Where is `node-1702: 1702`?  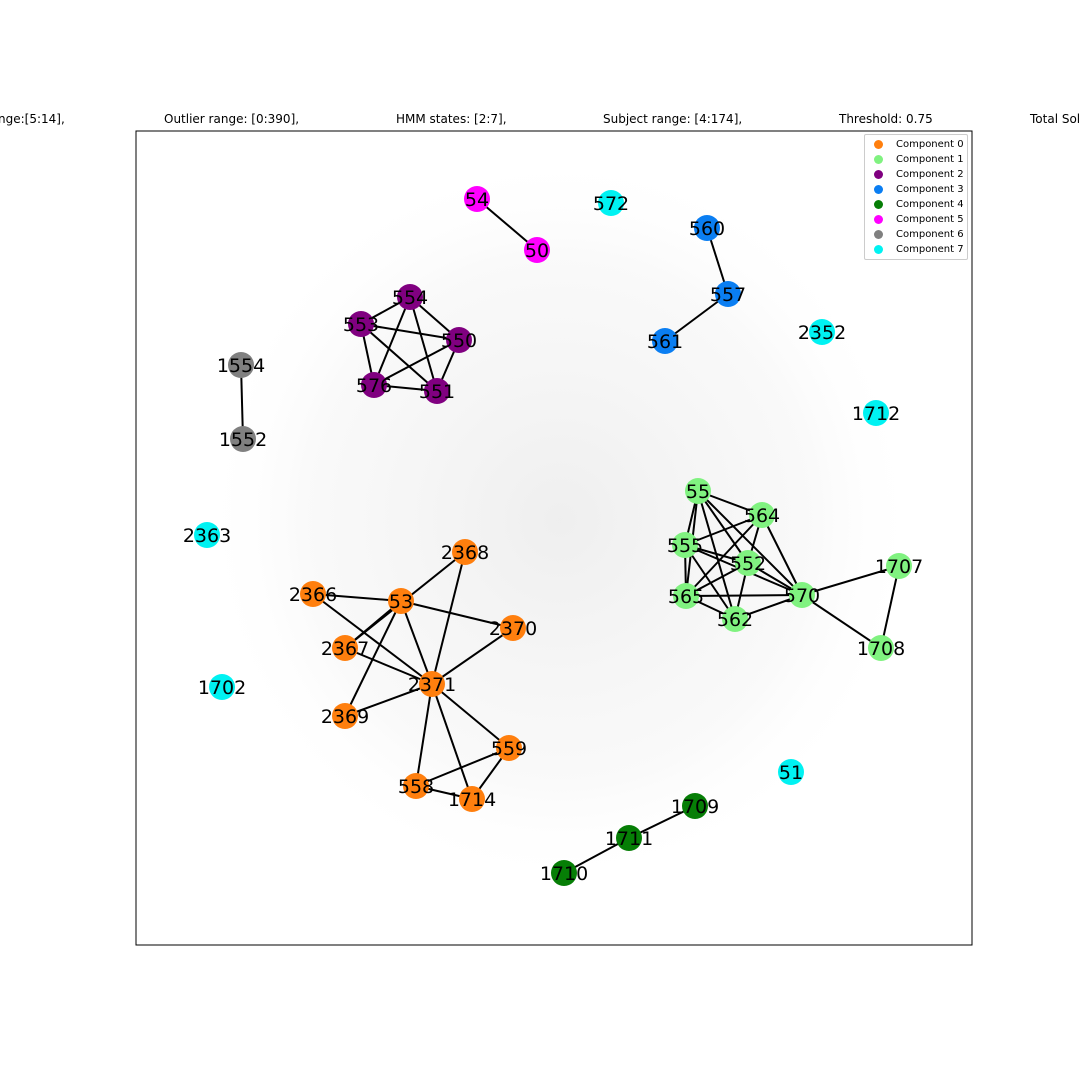 node-1702: 1702 is located at coordinates (222, 687).